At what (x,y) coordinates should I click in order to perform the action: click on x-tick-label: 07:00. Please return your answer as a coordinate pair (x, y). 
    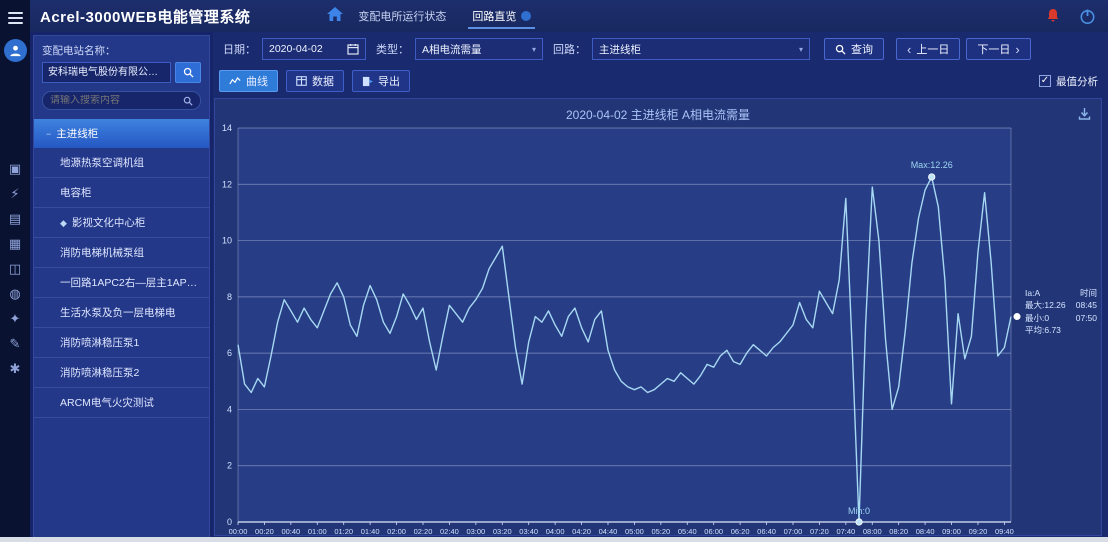
    Looking at the image, I should click on (793, 531).